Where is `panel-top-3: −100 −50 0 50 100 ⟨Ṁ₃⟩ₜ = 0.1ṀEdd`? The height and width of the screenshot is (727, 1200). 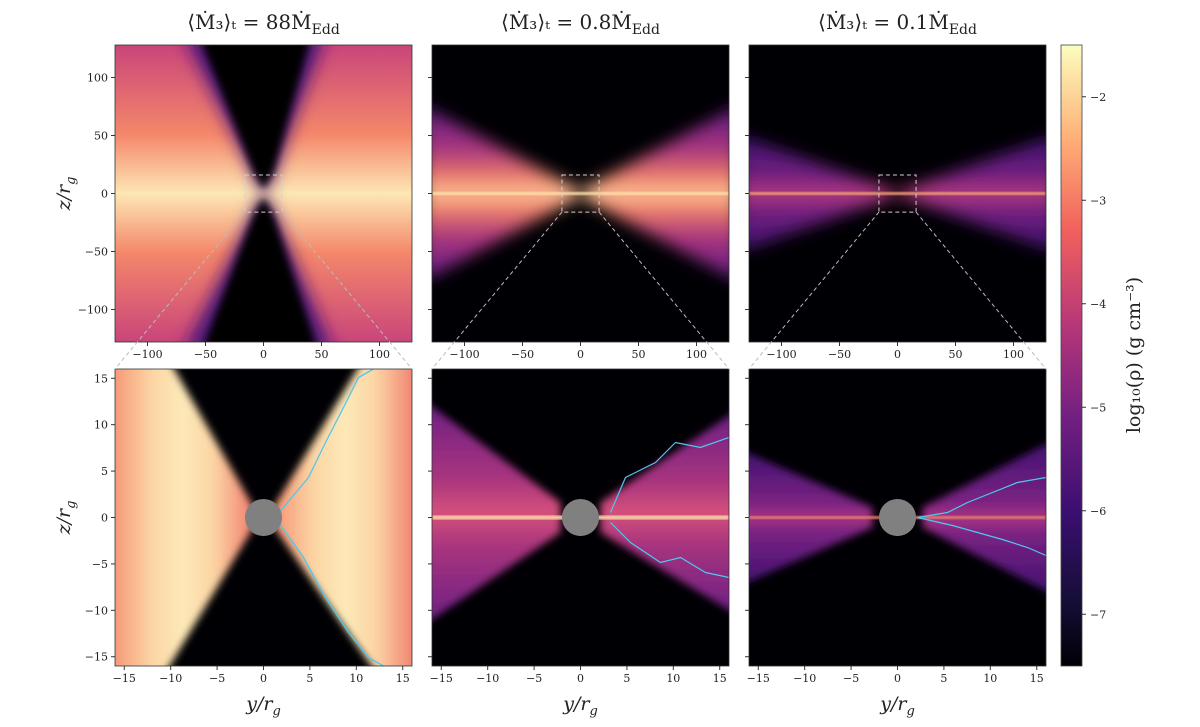 panel-top-3: −100 −50 0 50 100 ⟨Ṁ₃⟩ₜ = 0.1ṀEdd is located at coordinates (896, 185).